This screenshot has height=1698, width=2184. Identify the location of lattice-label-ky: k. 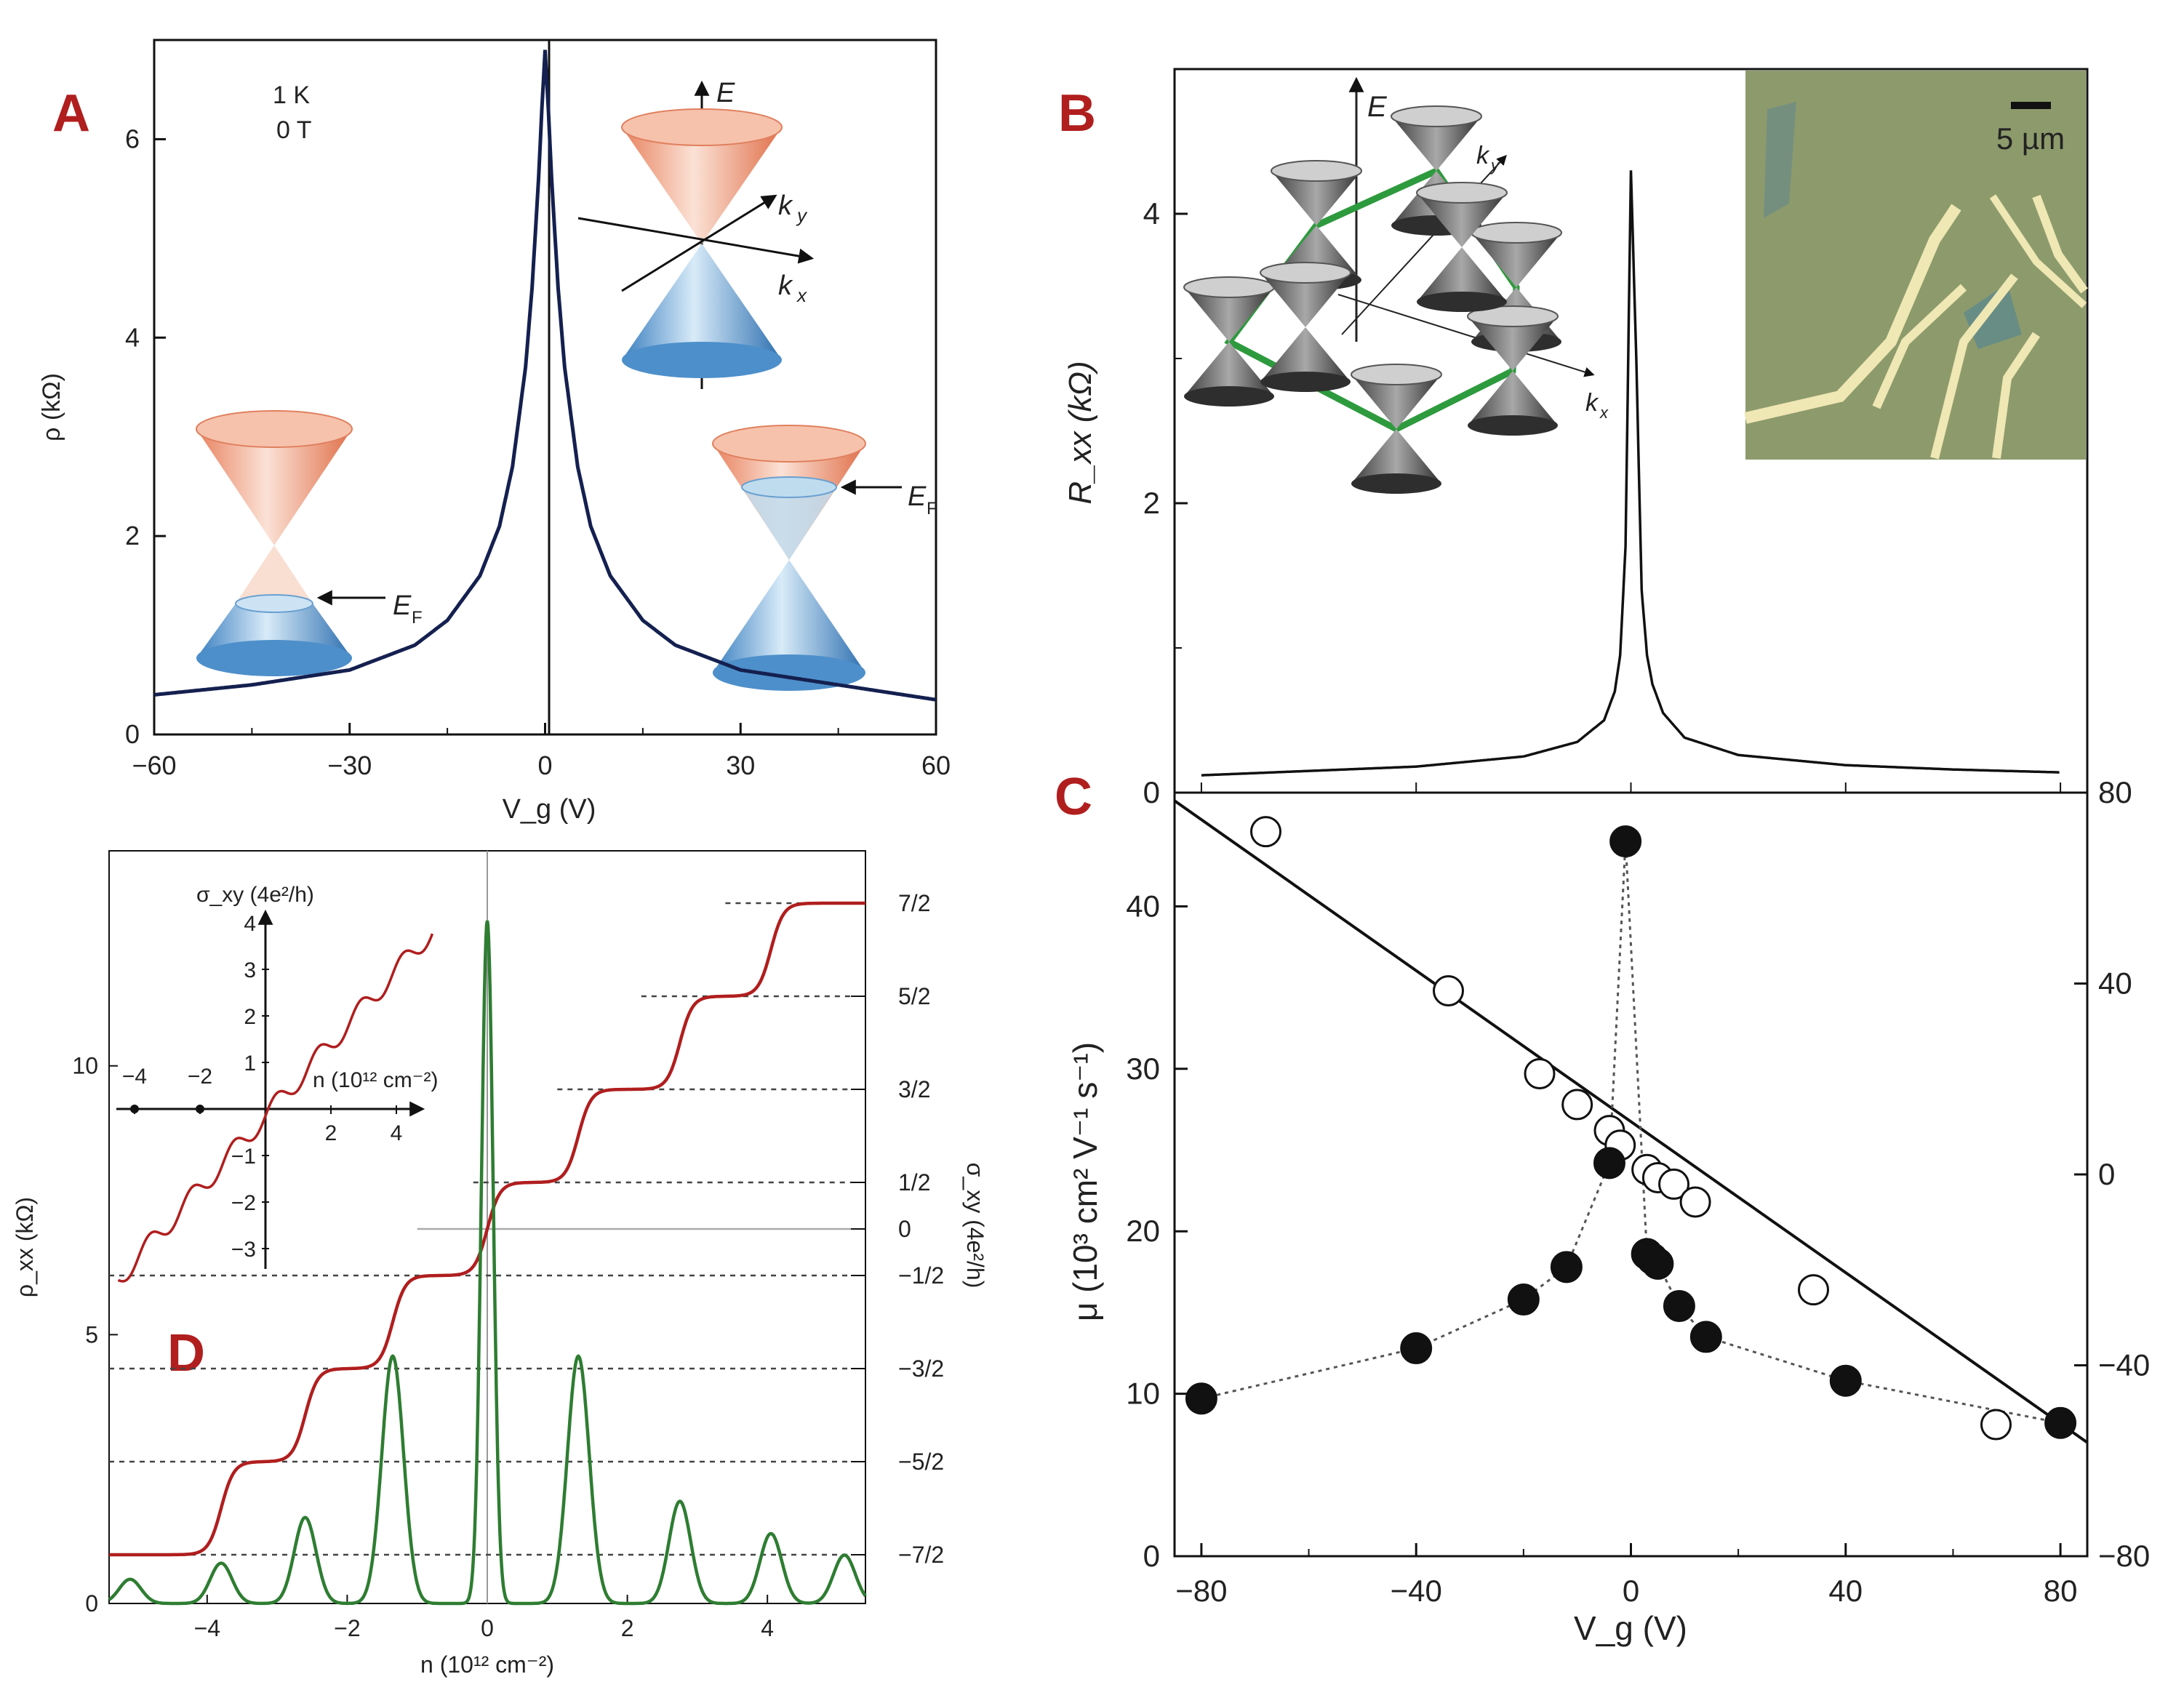
(1483, 155).